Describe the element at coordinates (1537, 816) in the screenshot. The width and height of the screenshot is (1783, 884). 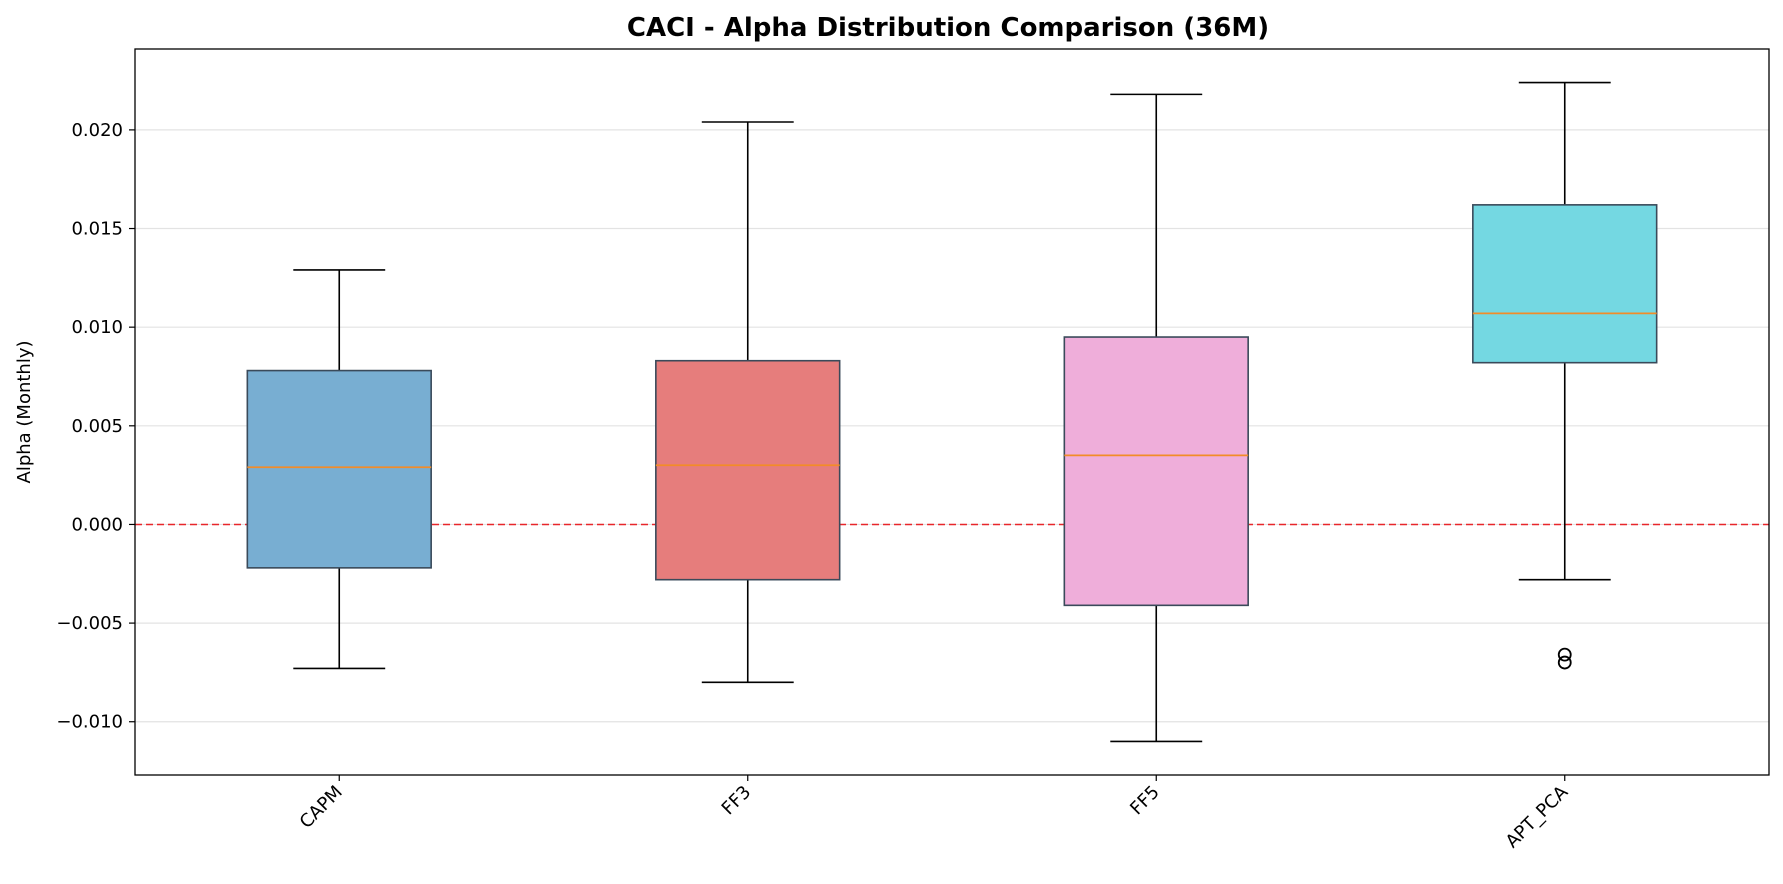
I see `x-tick-label: APT_PCA` at that location.